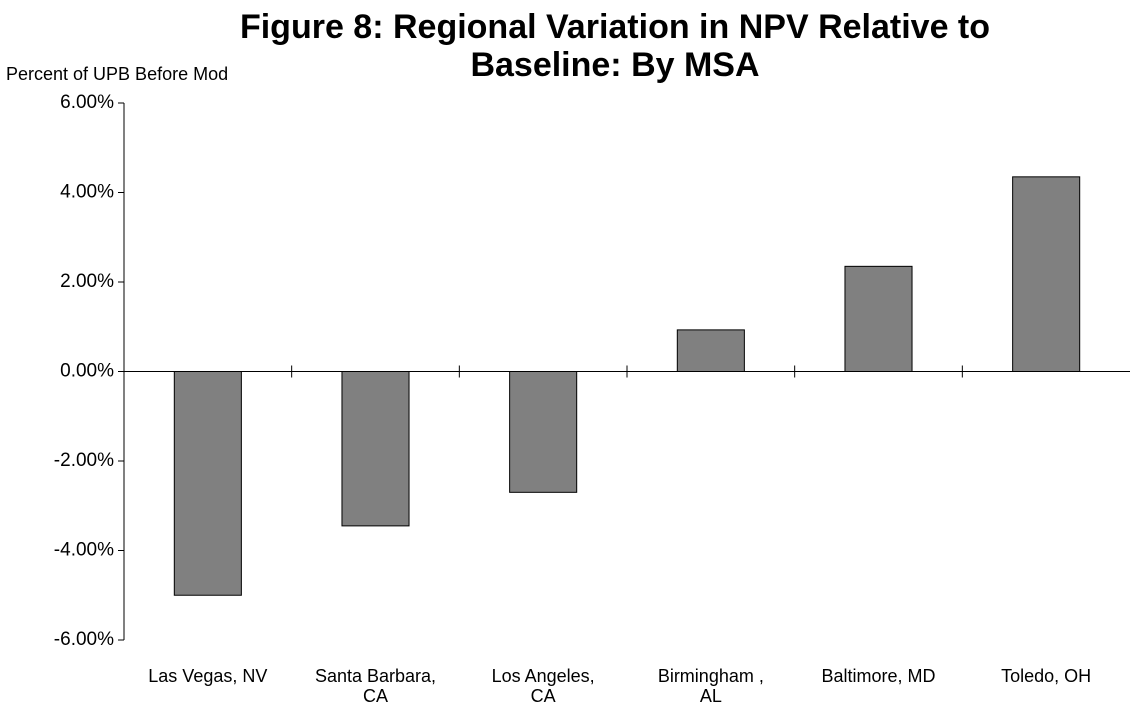 This screenshot has width=1130, height=717. I want to click on x-tick-label: Los Angeles, CA, so click(543, 686).